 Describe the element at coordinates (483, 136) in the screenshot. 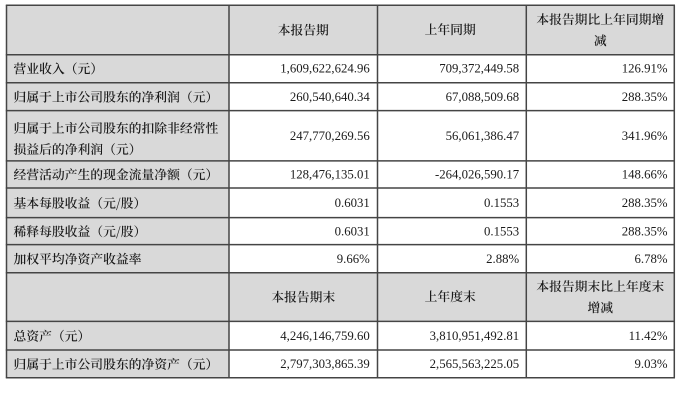

I see `svg-text: 56,061,386.47` at that location.